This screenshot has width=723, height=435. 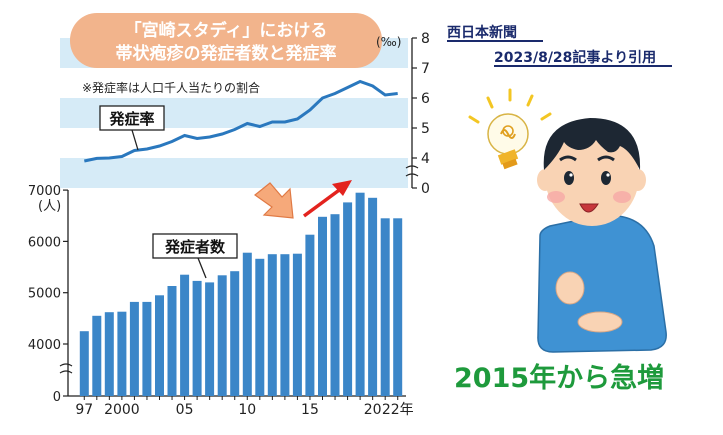 I want to click on x-axis-tick-label: 22年, so click(x=398, y=410).